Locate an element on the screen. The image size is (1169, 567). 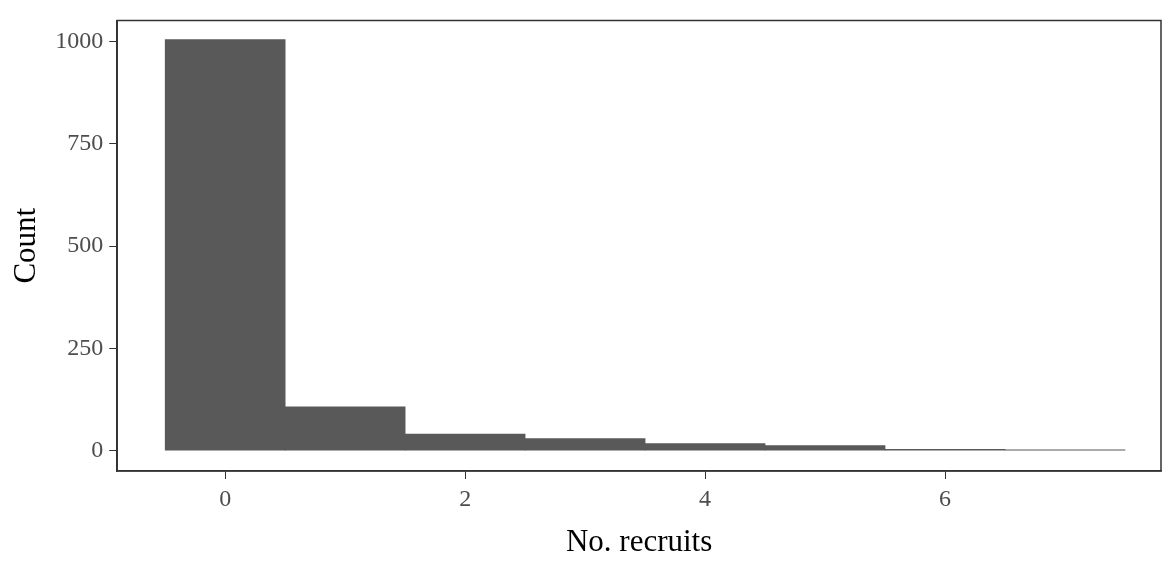
x-tick-label: 4 is located at coordinates (705, 497).